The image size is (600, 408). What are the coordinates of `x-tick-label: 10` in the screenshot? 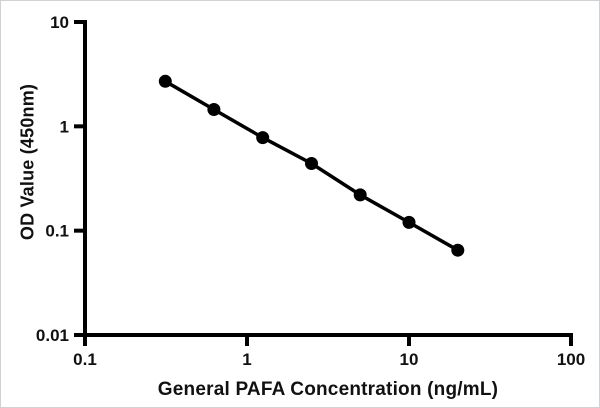 It's located at (409, 359).